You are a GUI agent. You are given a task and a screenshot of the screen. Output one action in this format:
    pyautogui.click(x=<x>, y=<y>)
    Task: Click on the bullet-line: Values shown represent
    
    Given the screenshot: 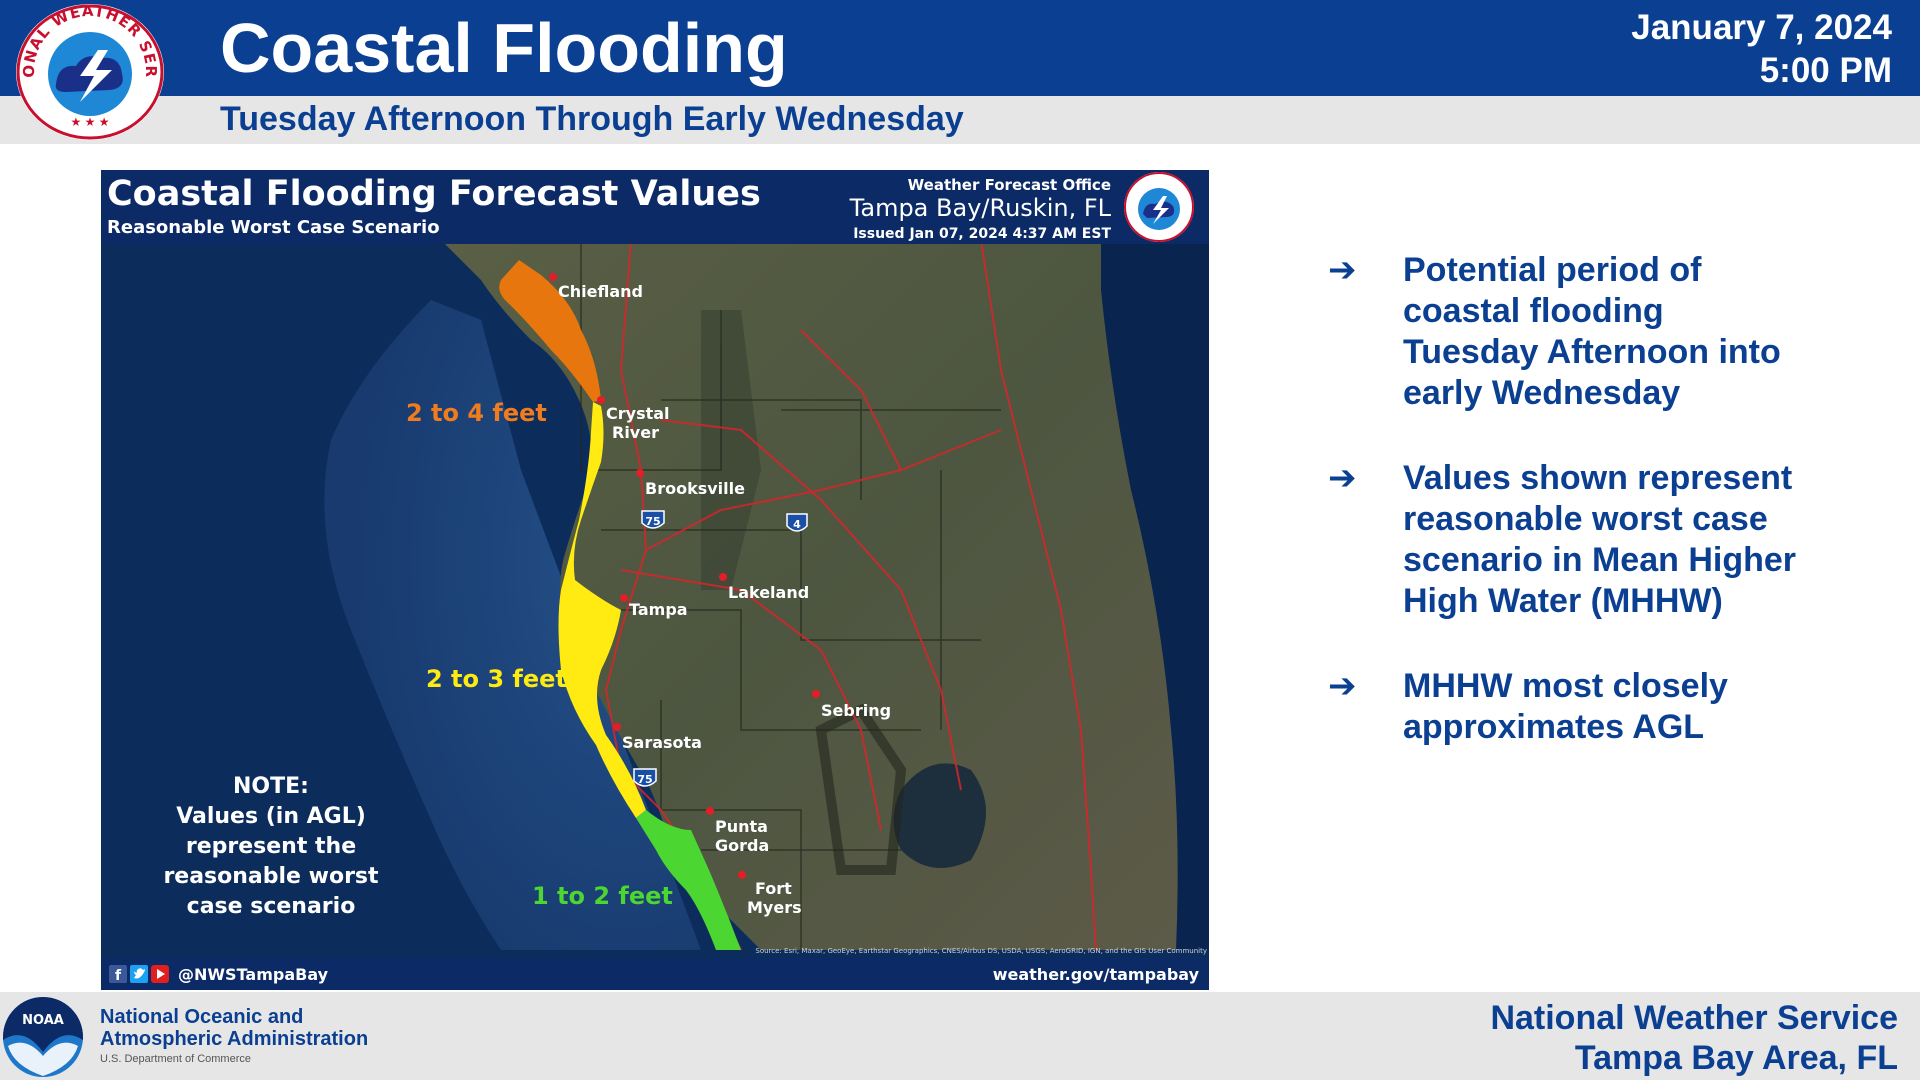 What is the action you would take?
    pyautogui.click(x=1598, y=478)
    